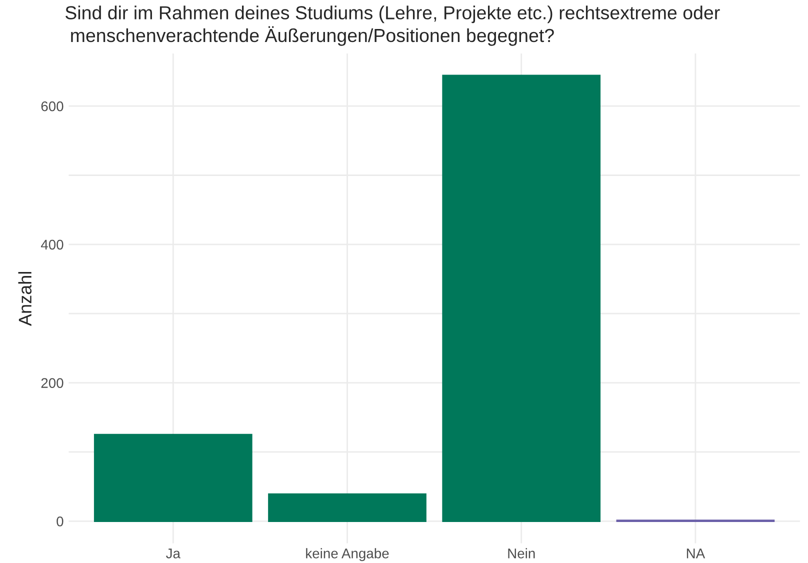 The image size is (808, 563). I want to click on y-tick-label: 200, so click(52, 383).